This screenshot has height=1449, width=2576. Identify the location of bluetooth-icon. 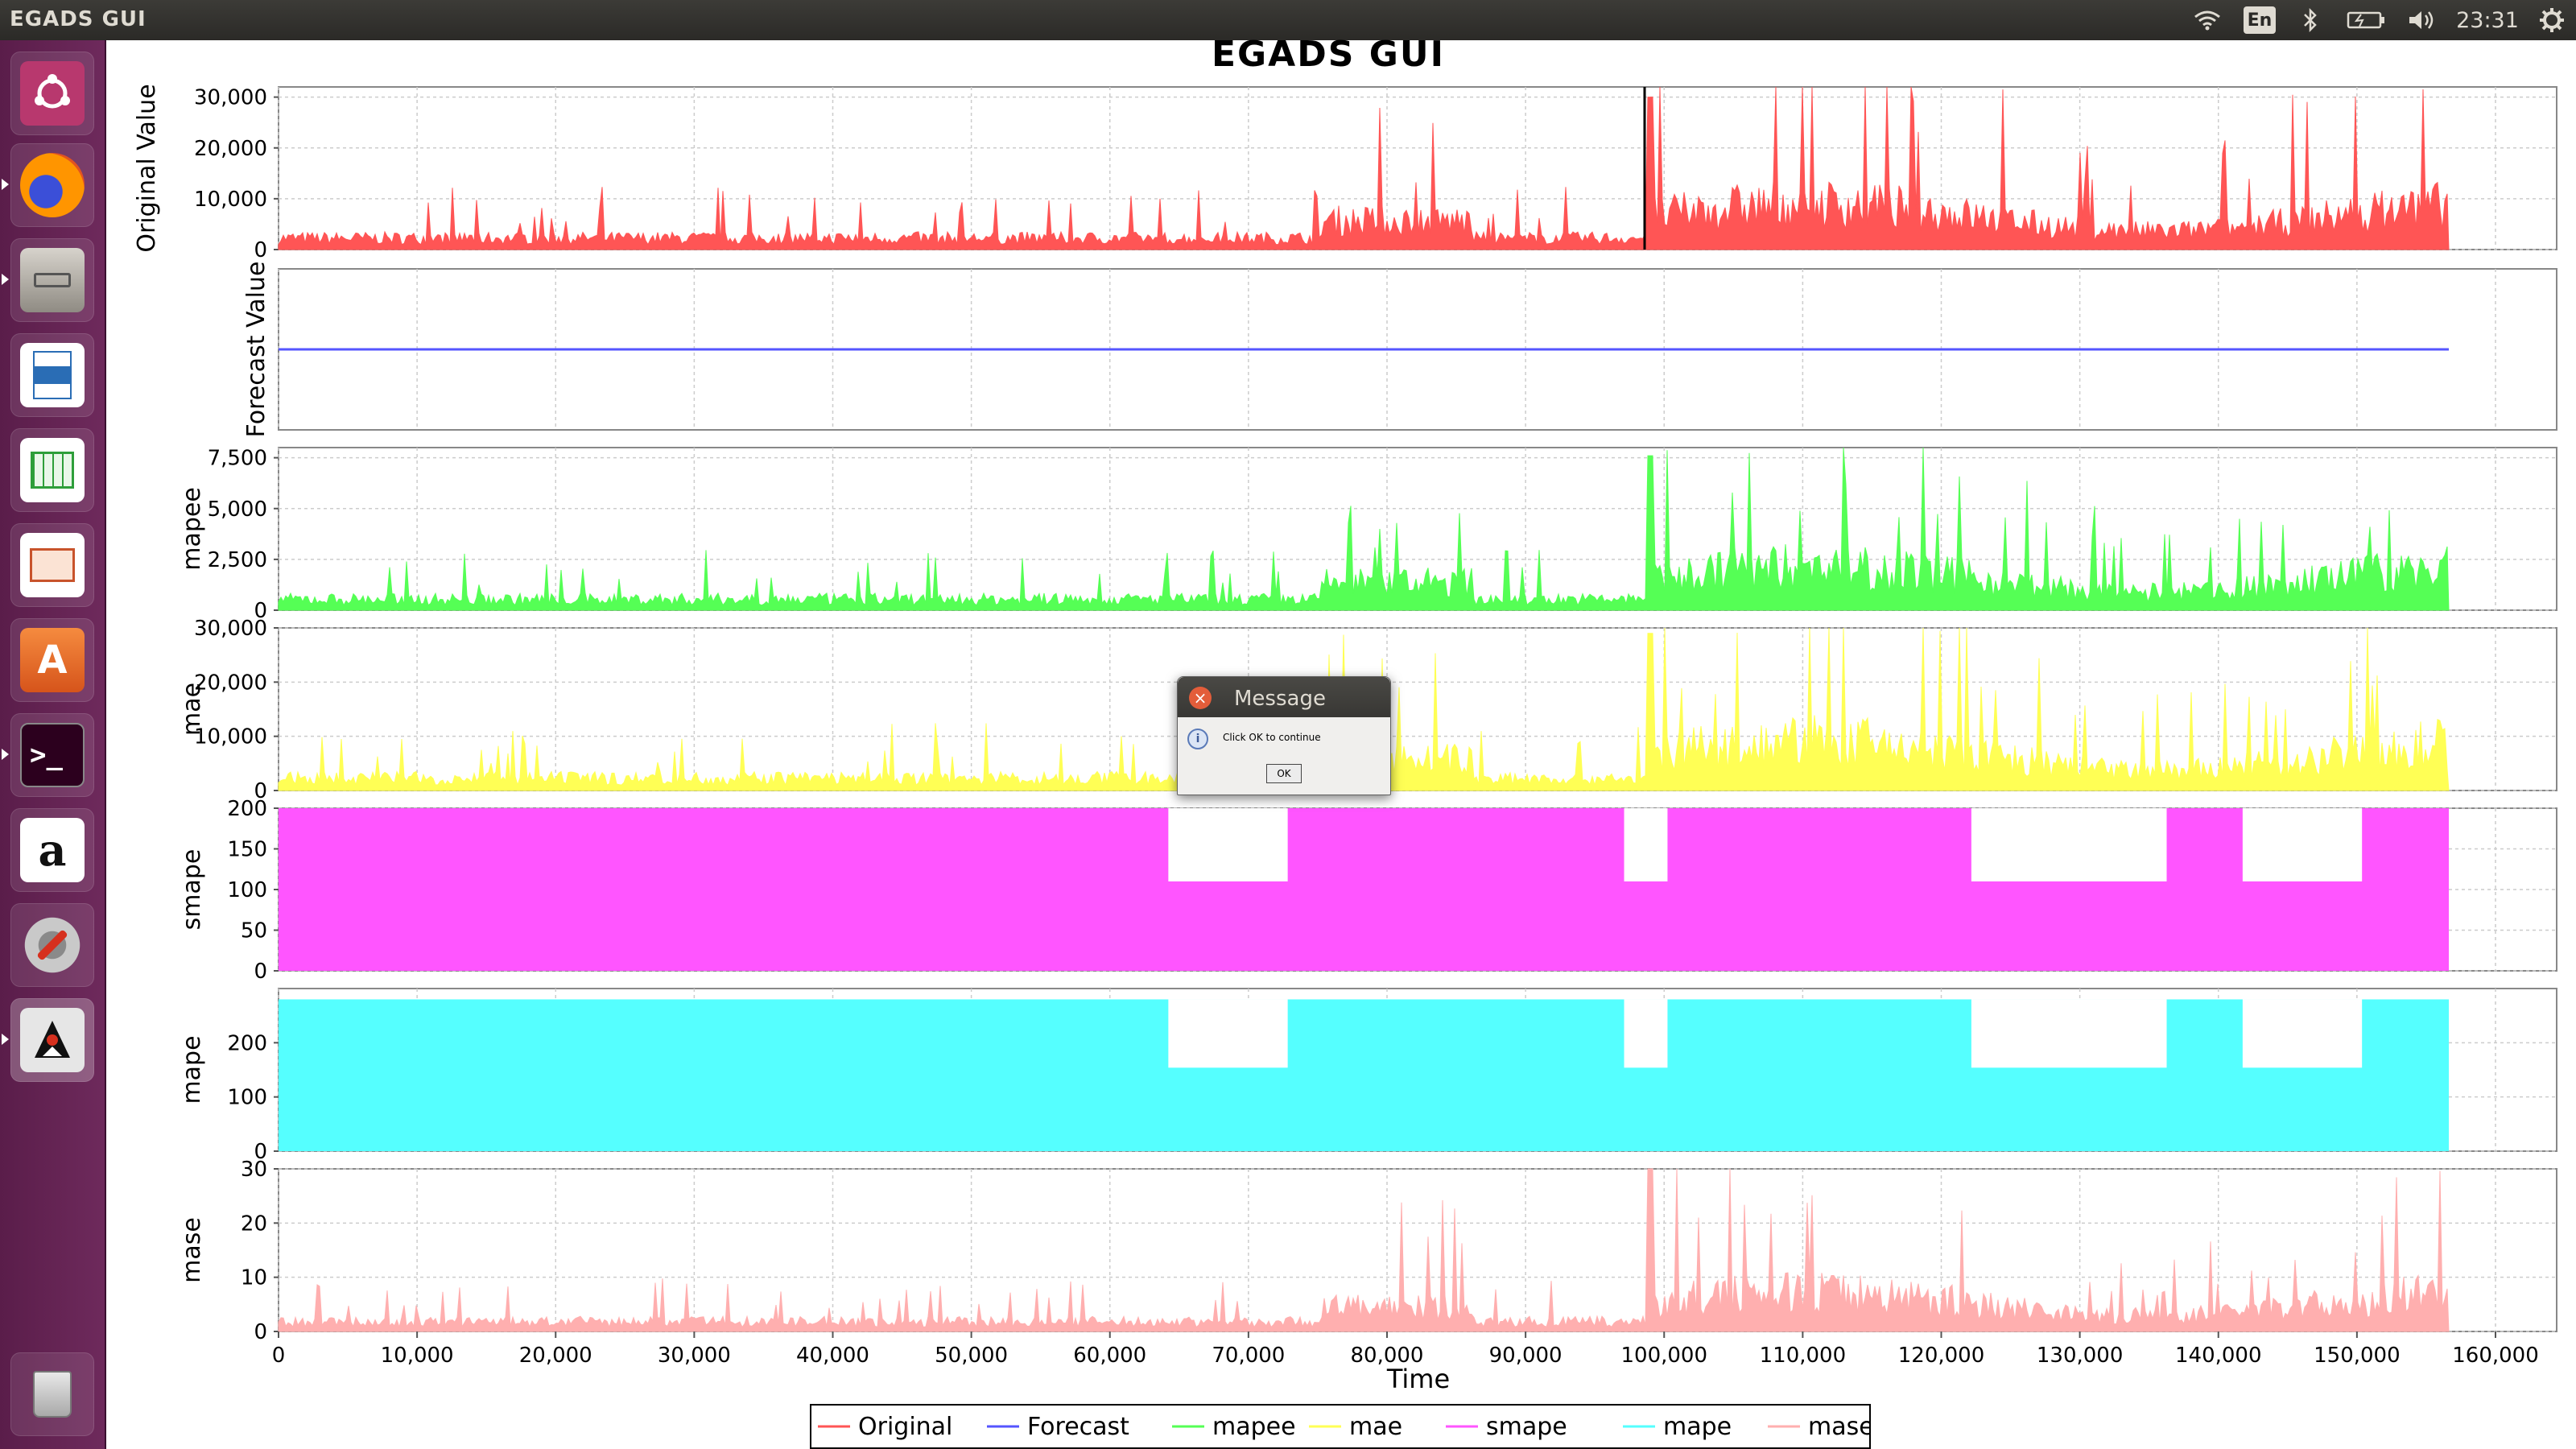
(2310, 20).